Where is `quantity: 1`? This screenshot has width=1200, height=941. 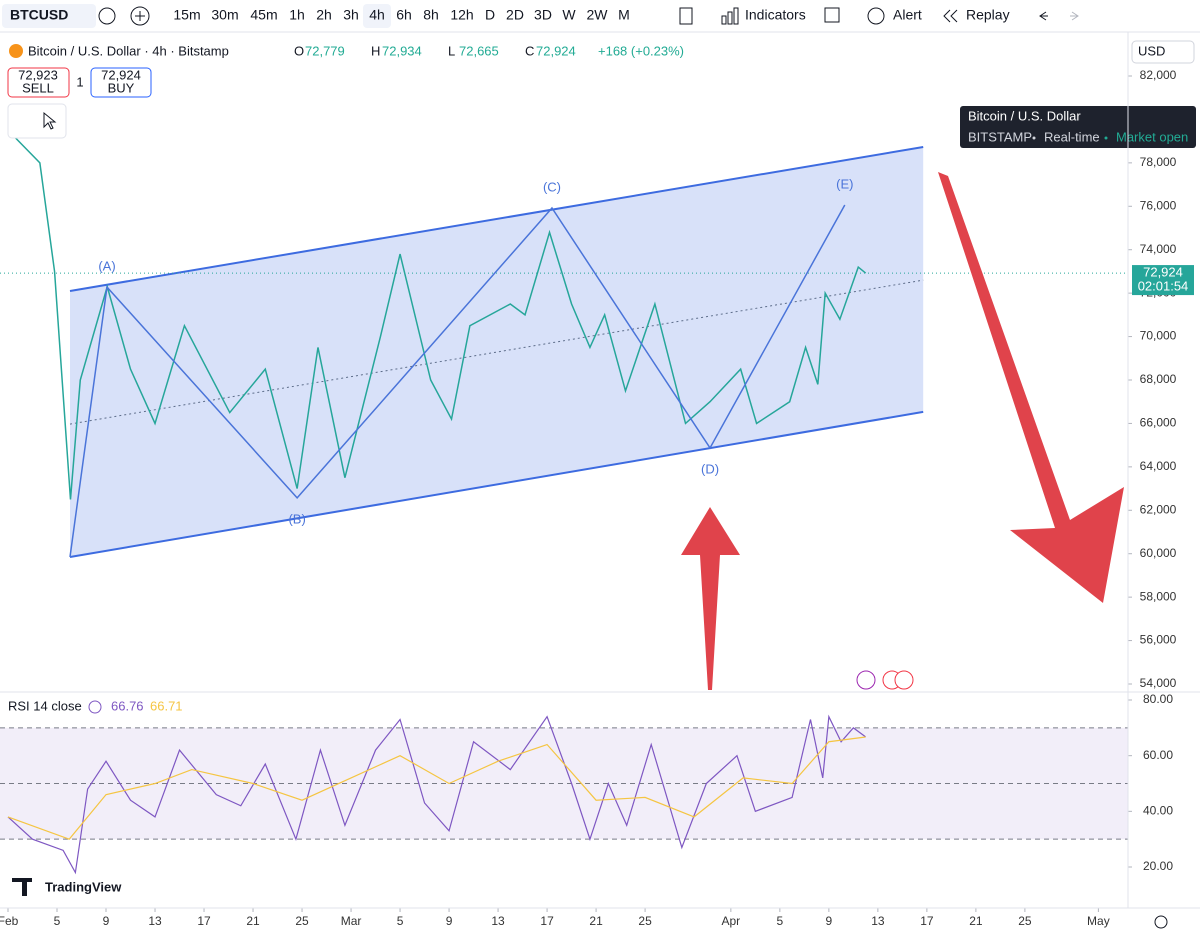 quantity: 1 is located at coordinates (79, 81).